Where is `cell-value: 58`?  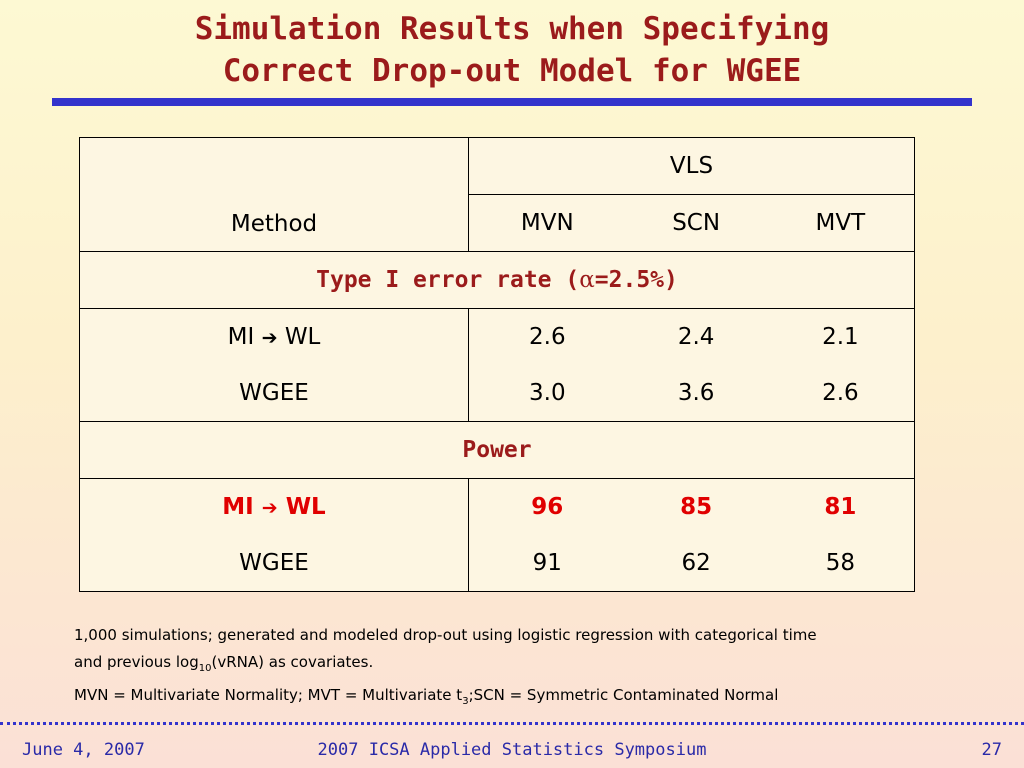
cell-value: 58 is located at coordinates (840, 563).